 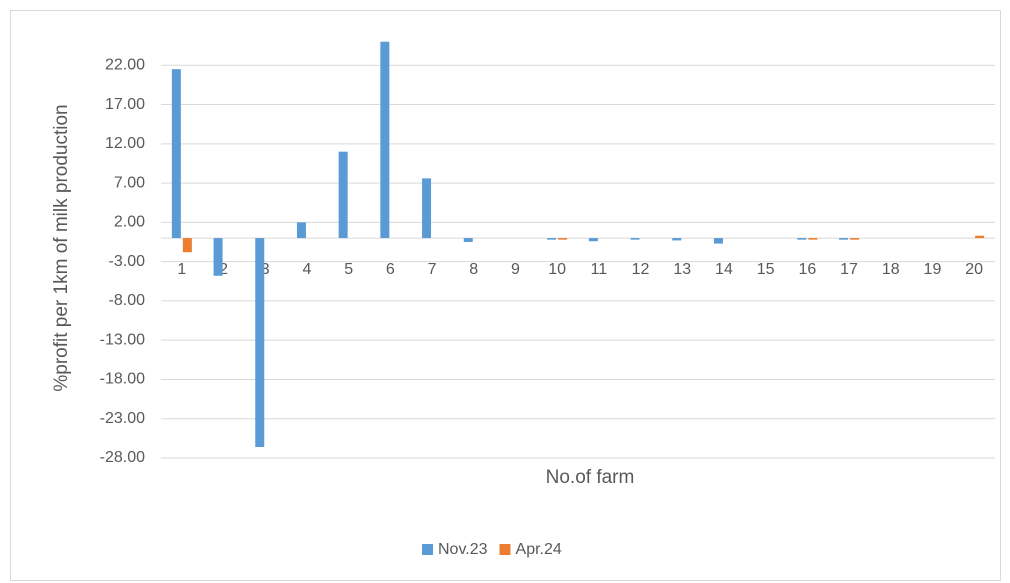 What do you see at coordinates (807, 269) in the screenshot?
I see `x-tick-label: 16` at bounding box center [807, 269].